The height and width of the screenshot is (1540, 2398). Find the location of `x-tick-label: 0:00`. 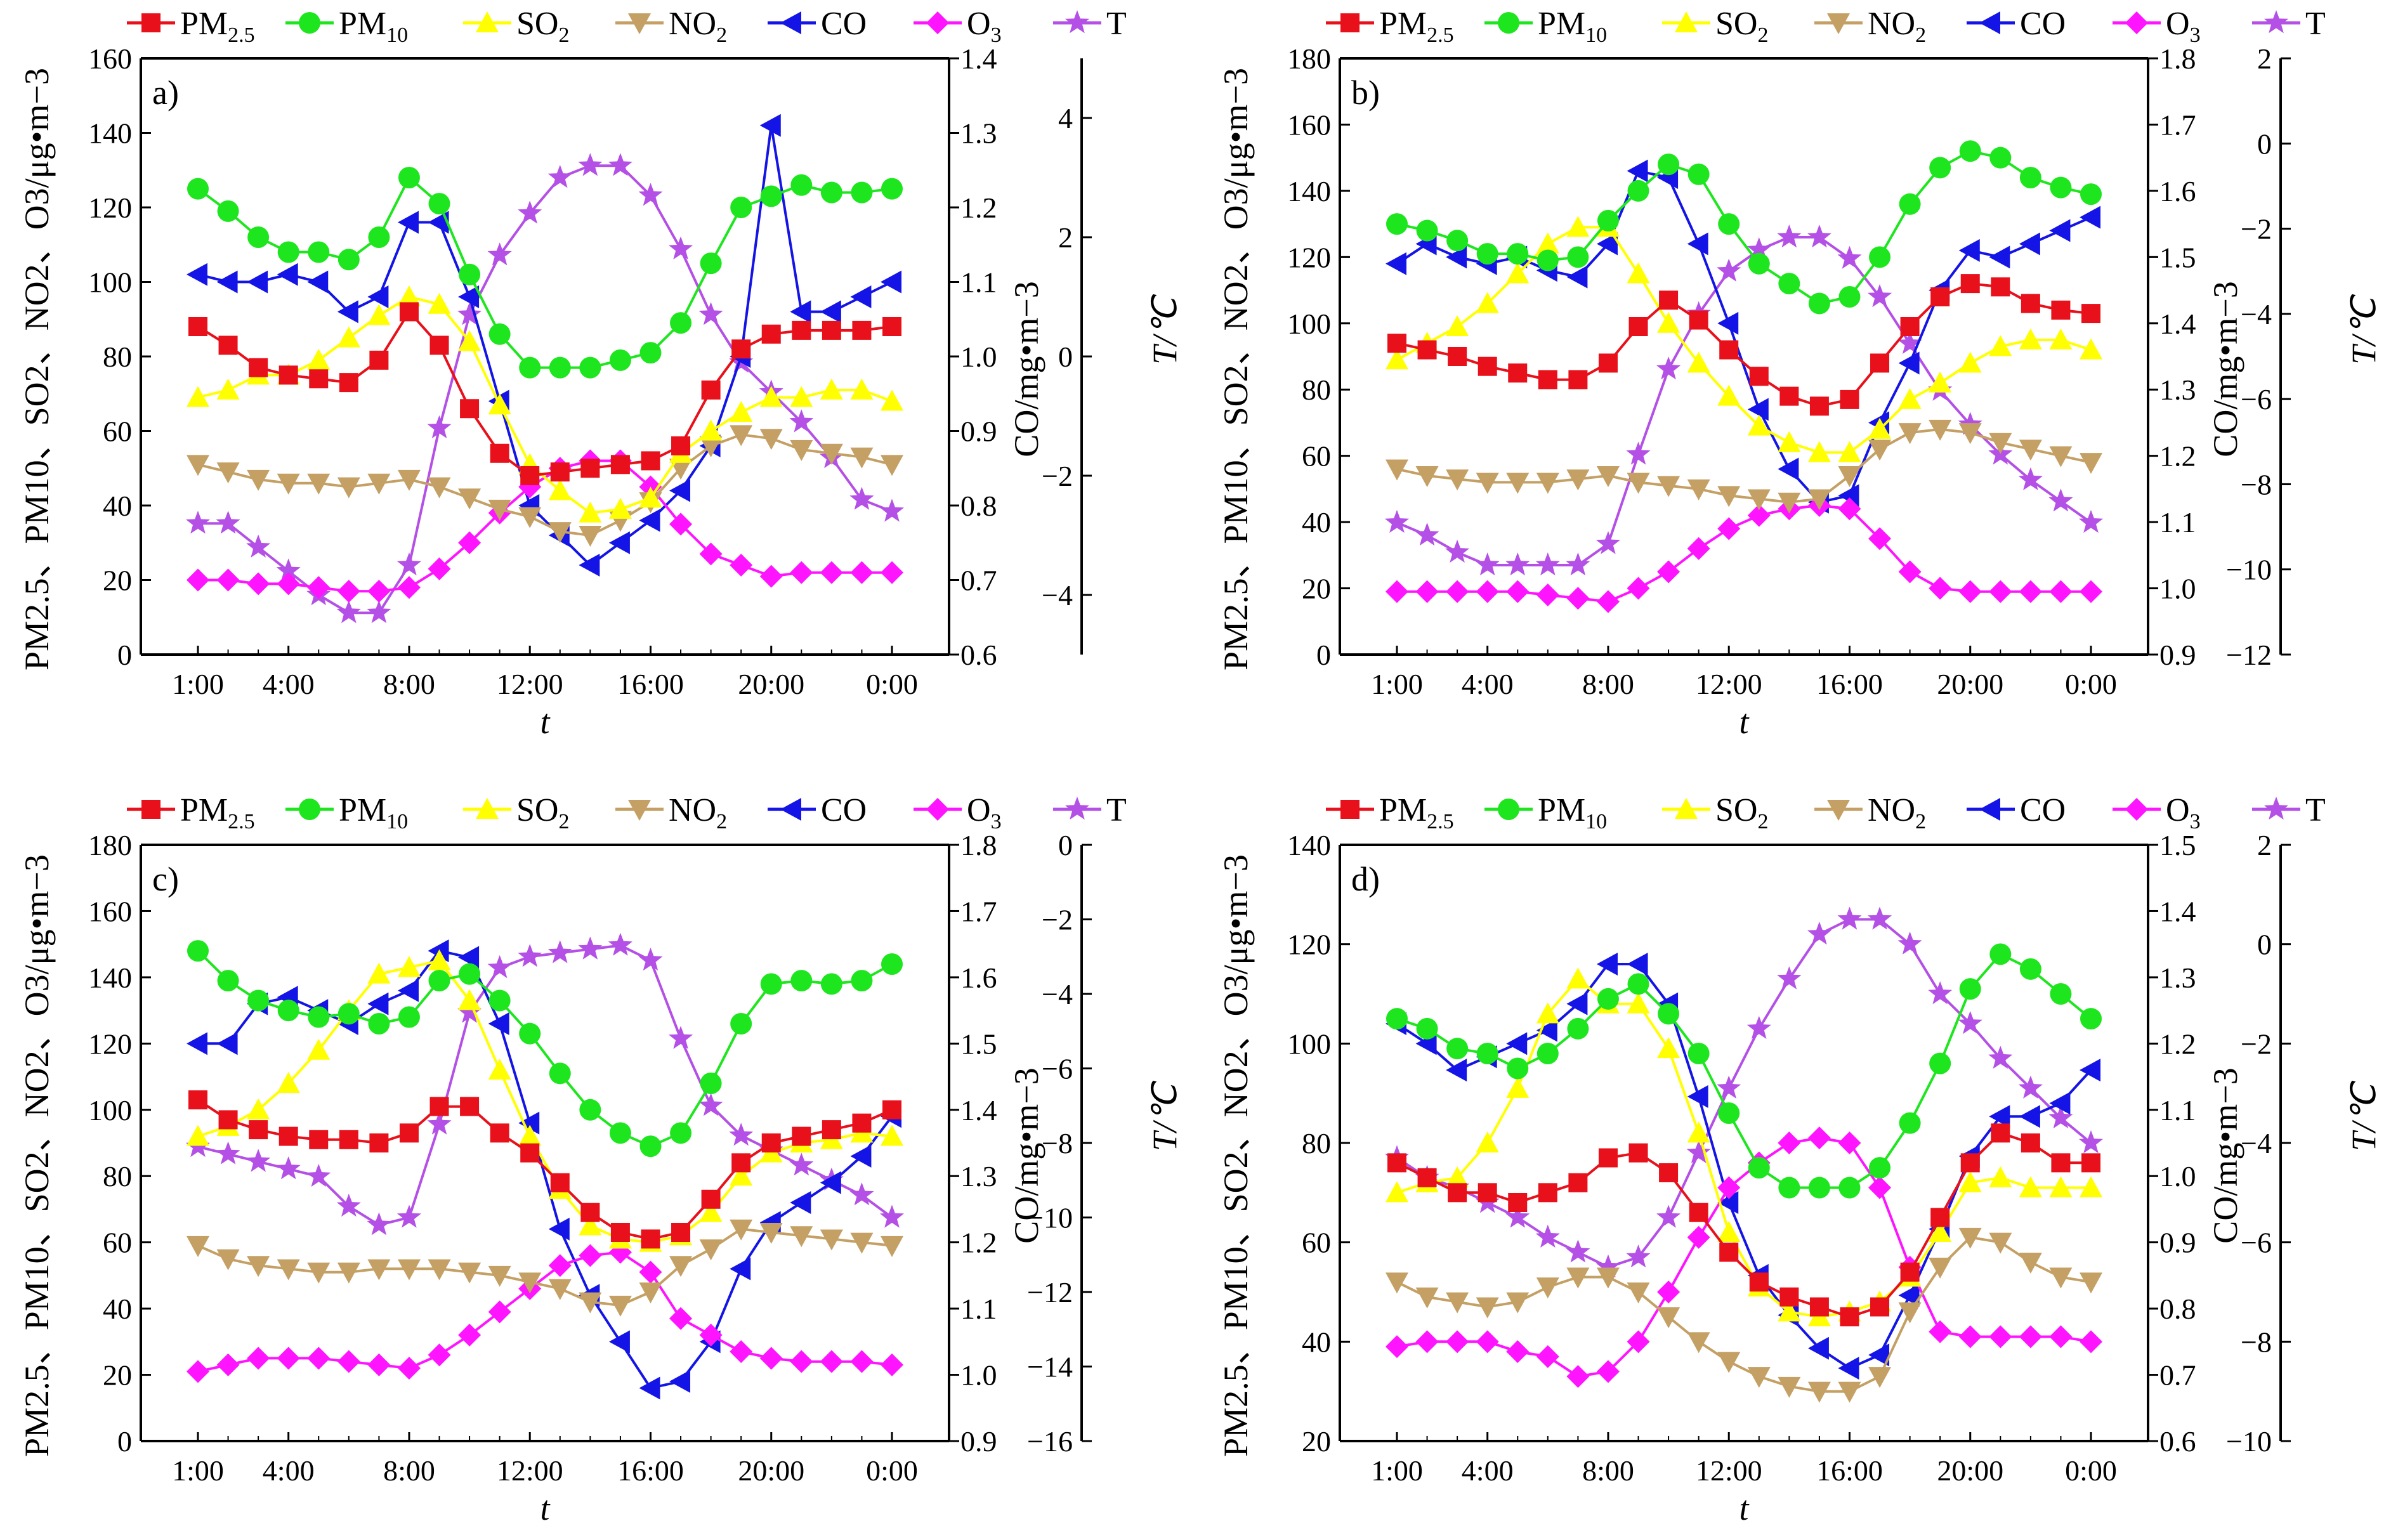

x-tick-label: 0:00 is located at coordinates (892, 1470).